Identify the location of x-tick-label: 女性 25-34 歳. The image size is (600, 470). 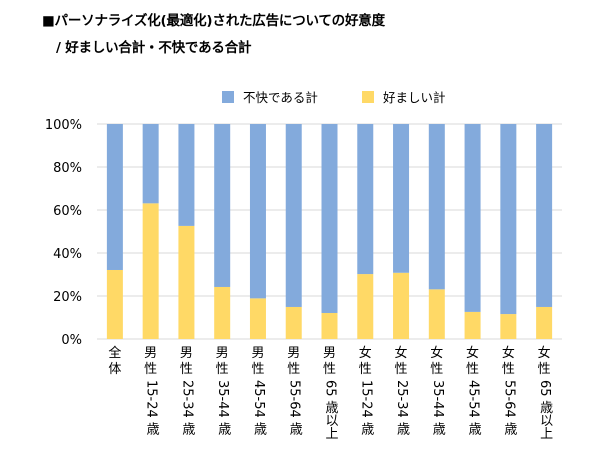
(402, 390).